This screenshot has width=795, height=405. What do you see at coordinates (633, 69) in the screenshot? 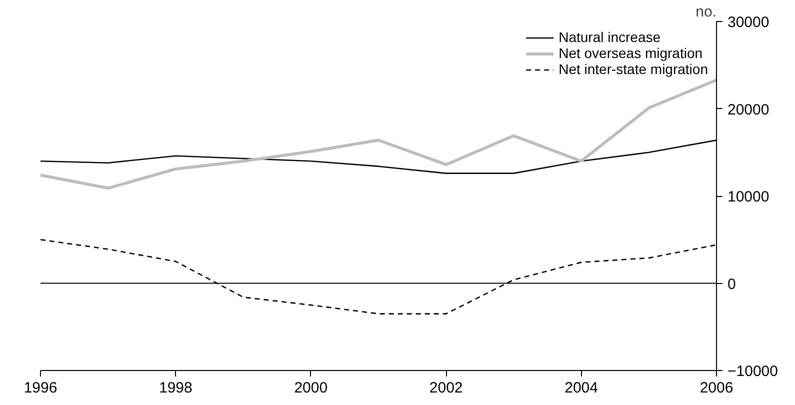
I see `legend-label: Net inter-state migration` at bounding box center [633, 69].